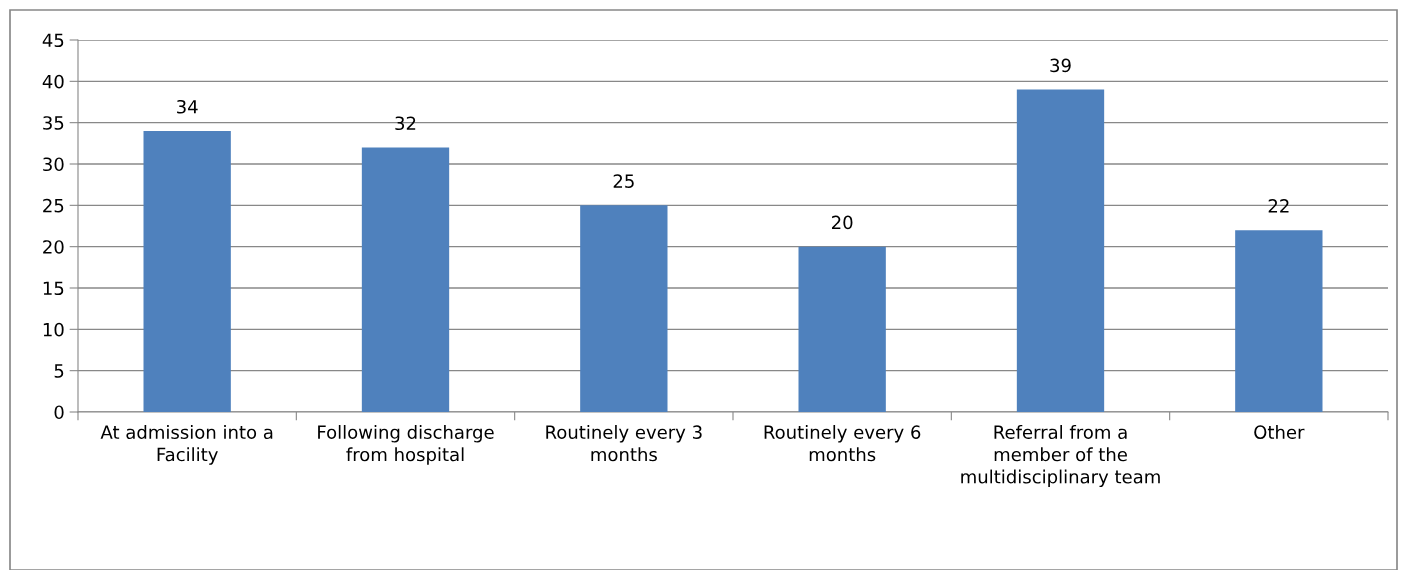 This screenshot has width=1407, height=570. I want to click on y-tick-label: 5, so click(59, 371).